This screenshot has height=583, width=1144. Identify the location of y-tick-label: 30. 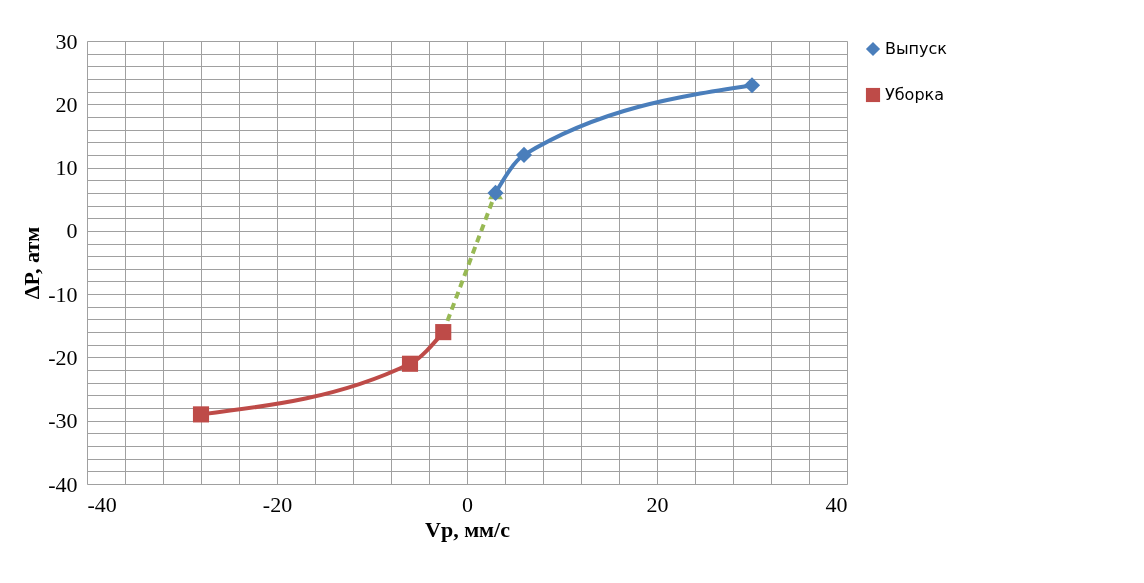
(66, 41).